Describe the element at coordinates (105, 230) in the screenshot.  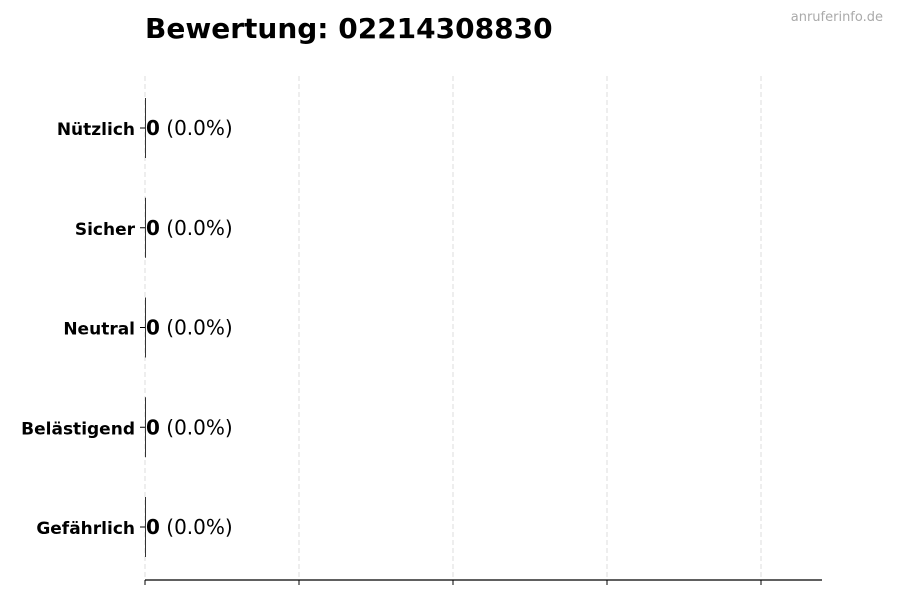
I see `y-tick-label: Sicher` at that location.